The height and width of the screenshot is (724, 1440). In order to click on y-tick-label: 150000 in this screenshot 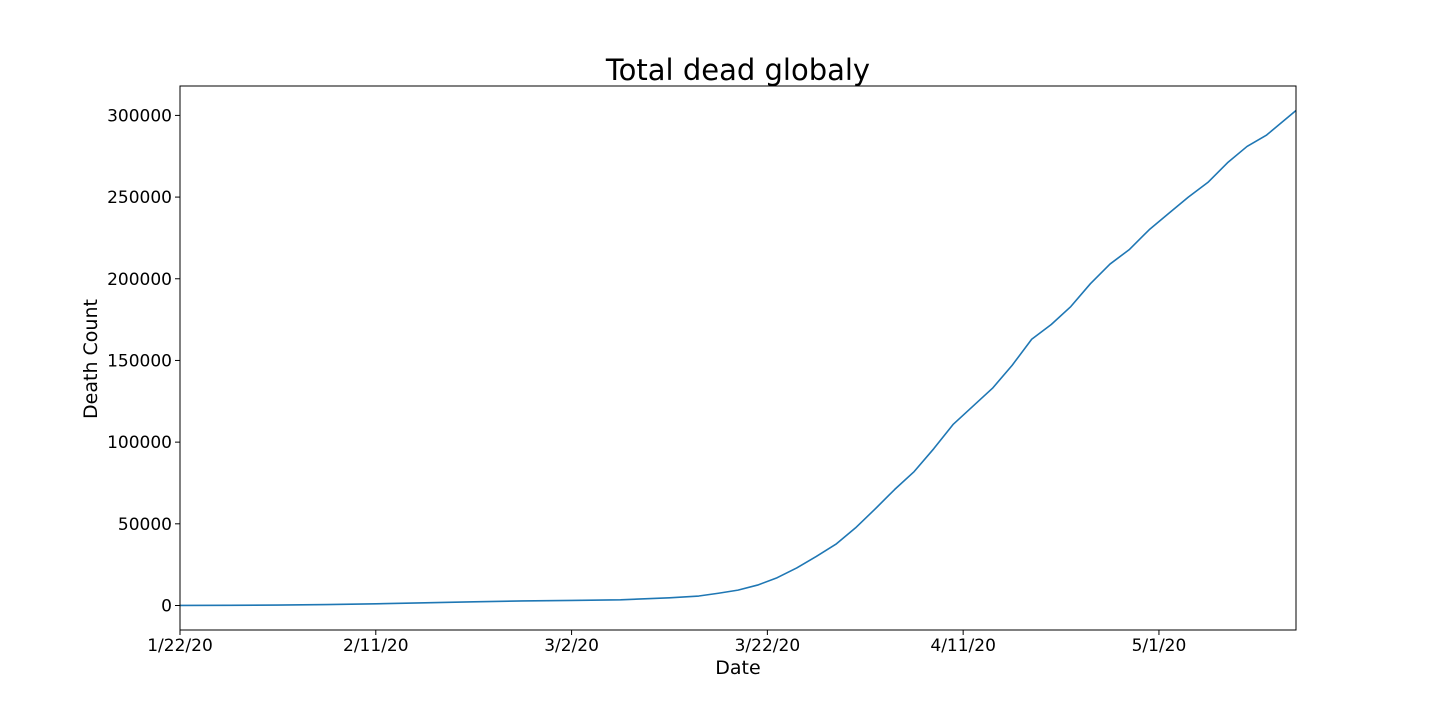, I will do `click(139, 361)`.